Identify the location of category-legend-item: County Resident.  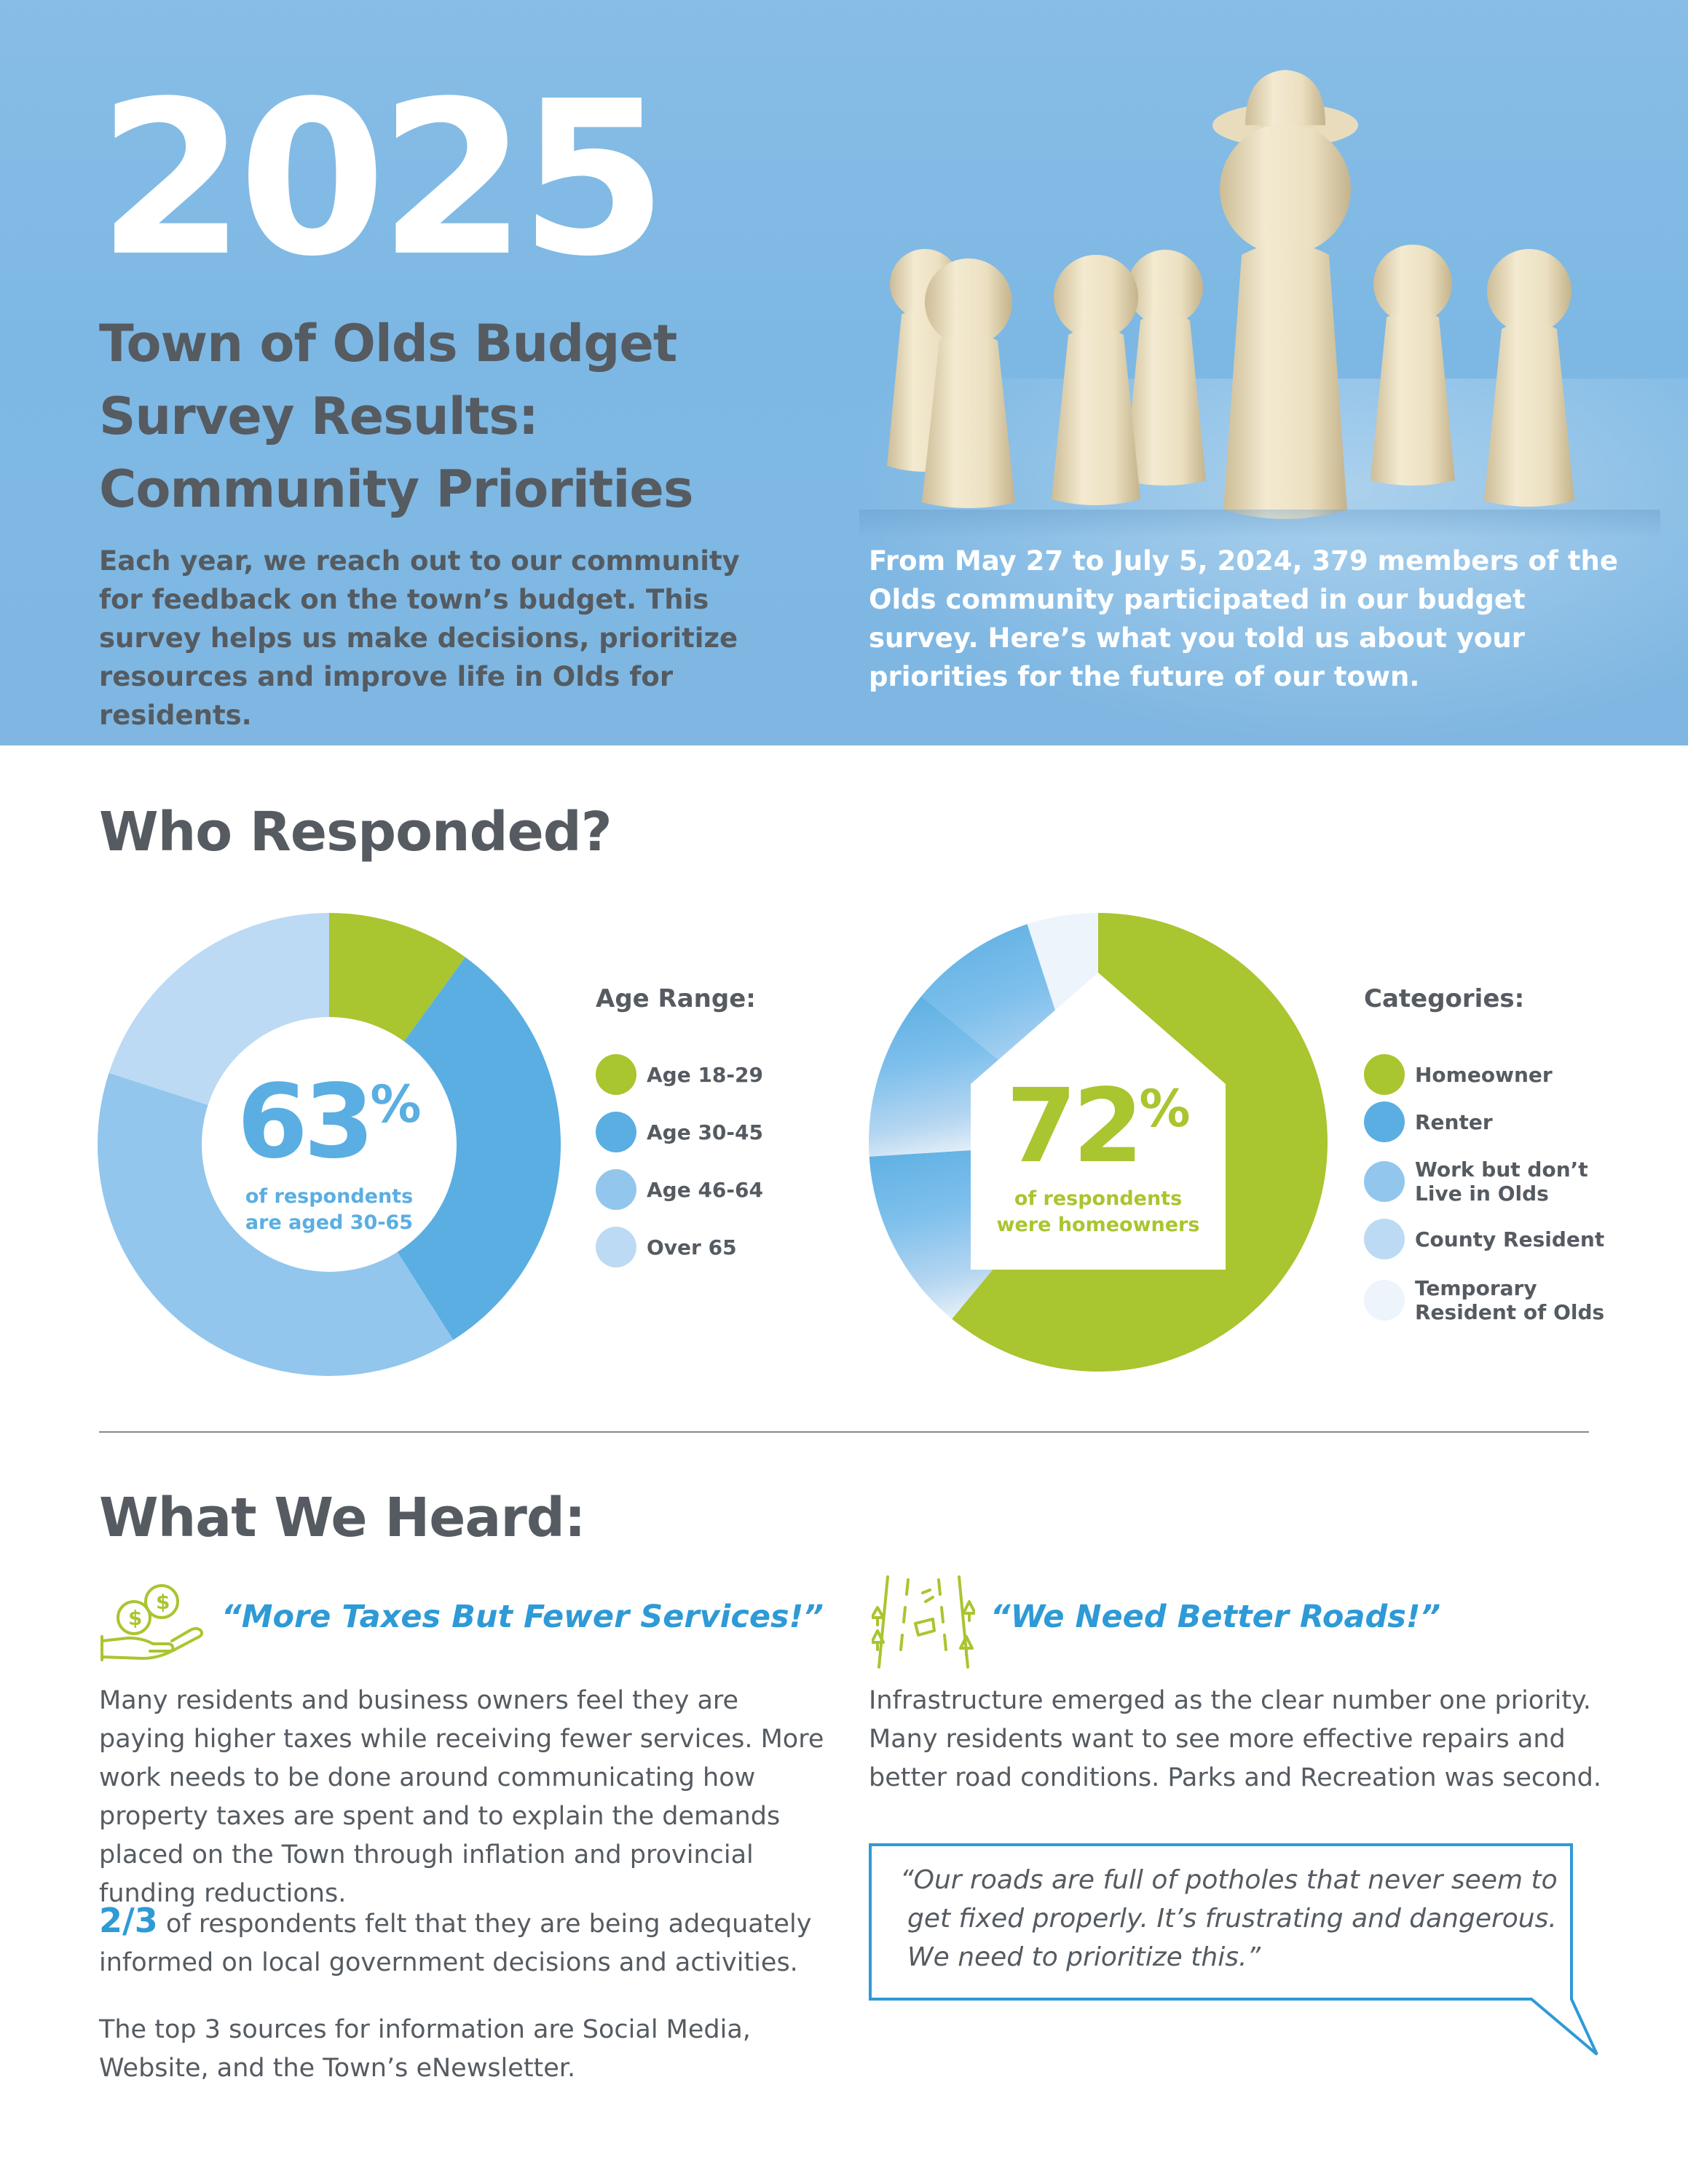
(1484, 1239).